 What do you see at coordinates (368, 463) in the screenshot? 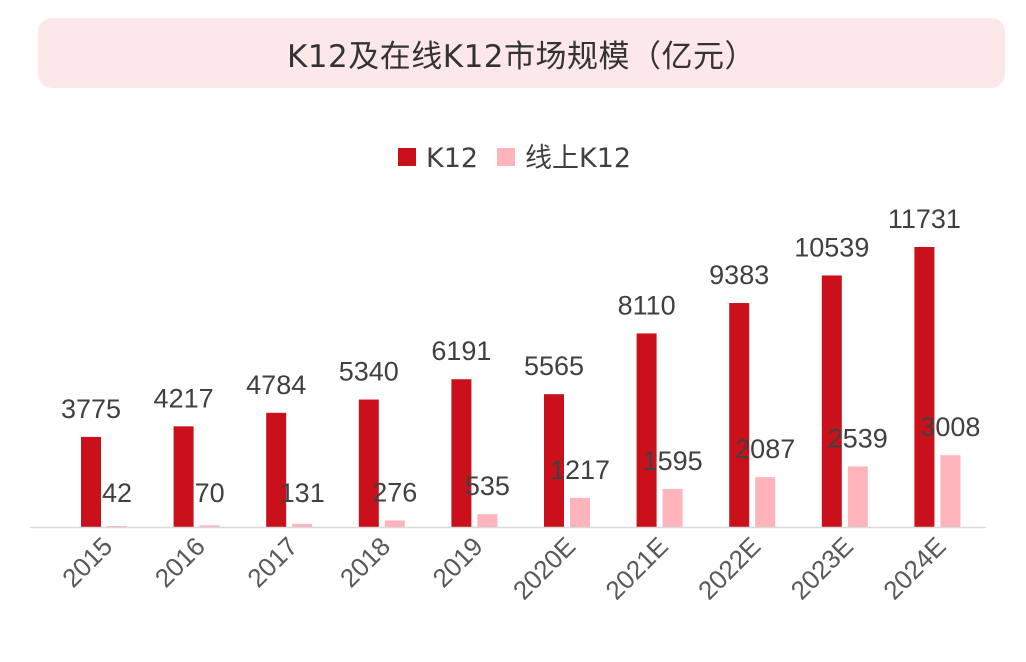
I see `bar-k12-2018` at bounding box center [368, 463].